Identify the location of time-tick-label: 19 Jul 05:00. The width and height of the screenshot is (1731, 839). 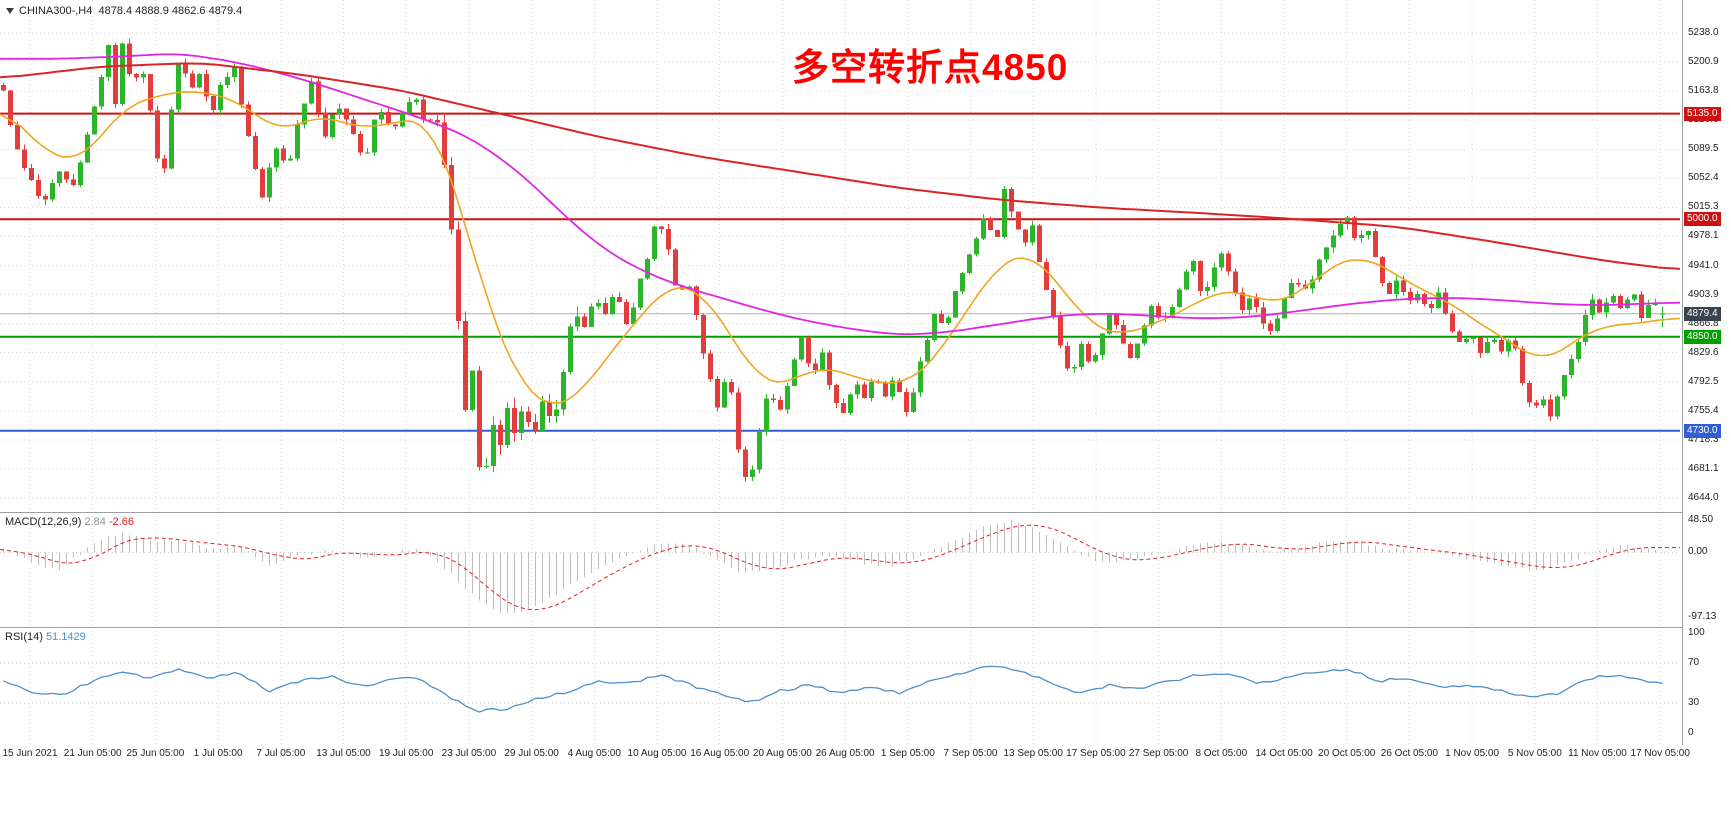
(406, 753).